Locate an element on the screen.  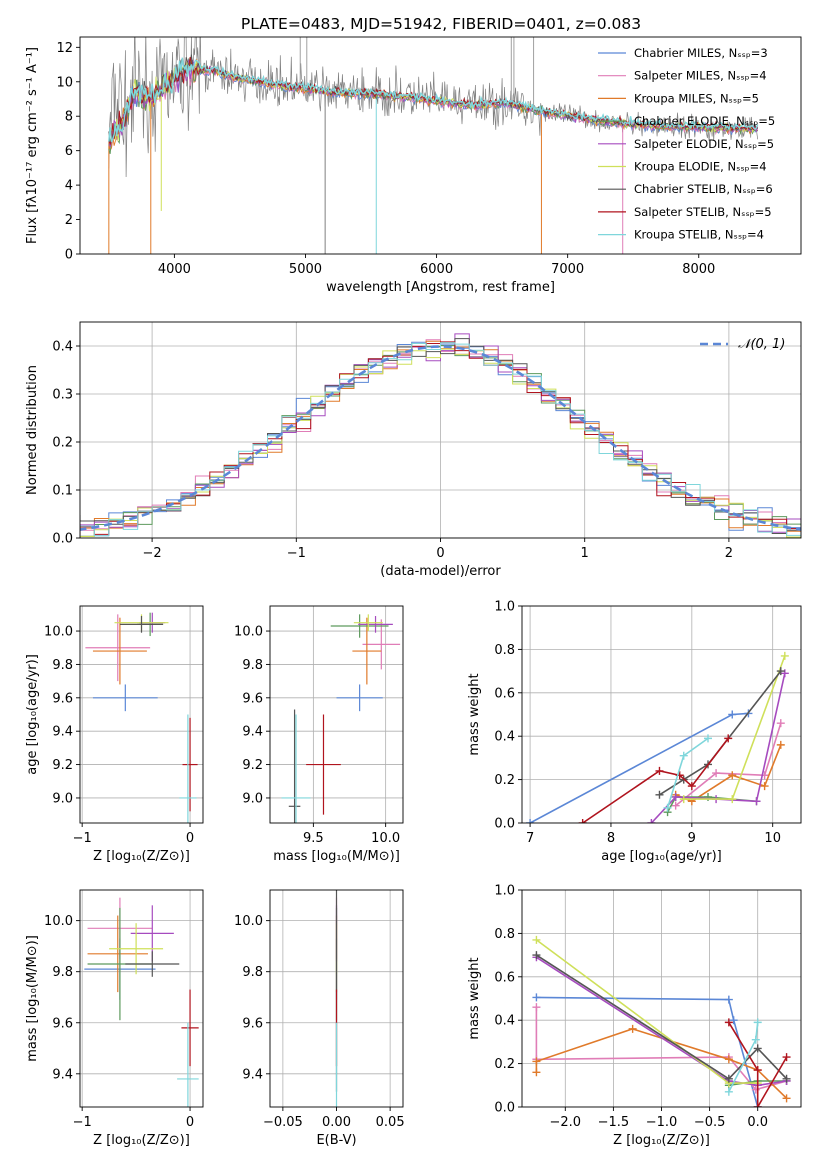
legend-entry: Kroupa ELODIE, Nₛₛₚ=4 is located at coordinates (700, 167).